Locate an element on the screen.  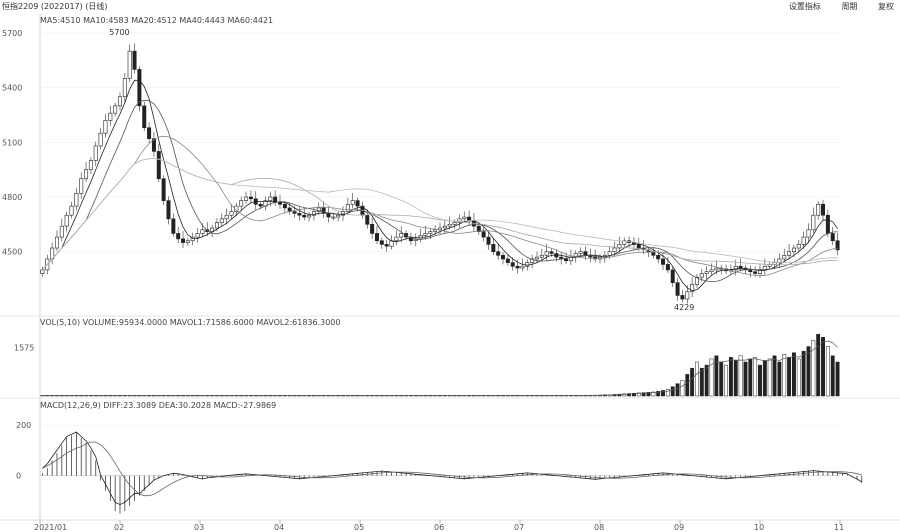
x-tick-6: 07 is located at coordinates (519, 527).